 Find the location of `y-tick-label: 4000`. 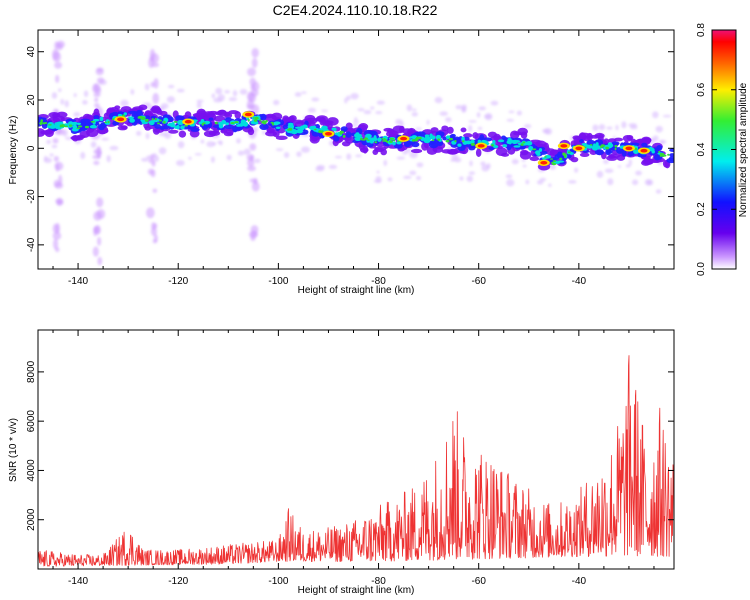

y-tick-label: 4000 is located at coordinates (31, 470).